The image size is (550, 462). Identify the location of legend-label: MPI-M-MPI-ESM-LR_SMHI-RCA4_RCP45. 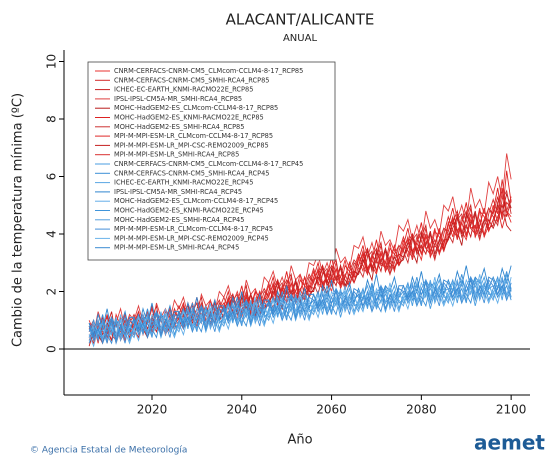
(176, 248).